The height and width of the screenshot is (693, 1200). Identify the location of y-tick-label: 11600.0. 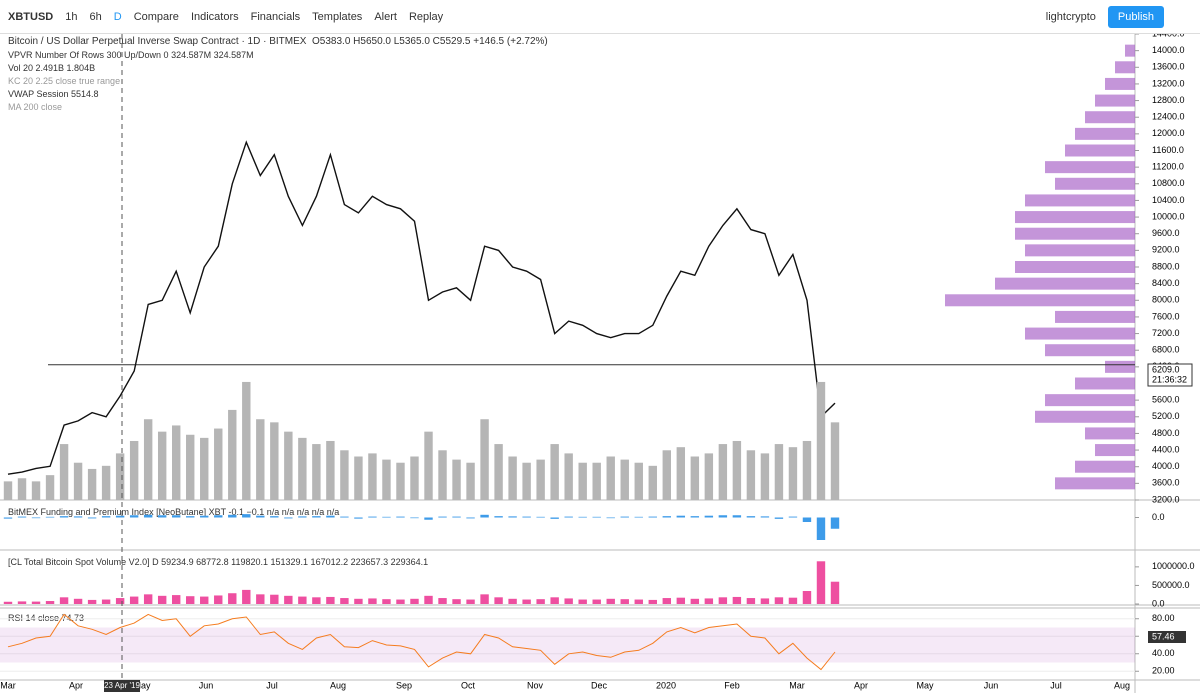
(1168, 150).